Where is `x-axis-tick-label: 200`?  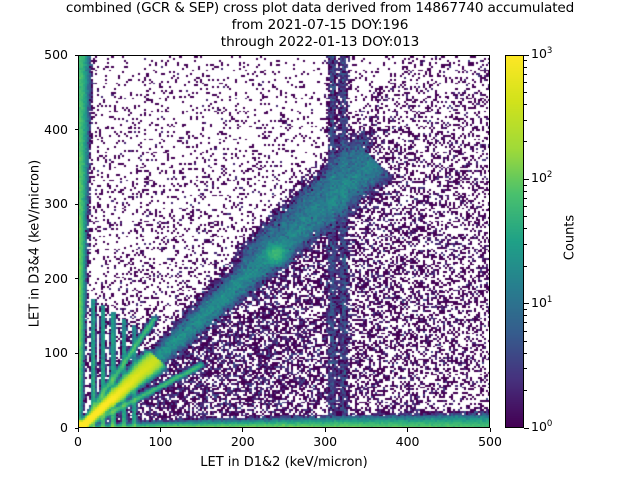
x-axis-tick-label: 200 is located at coordinates (242, 441).